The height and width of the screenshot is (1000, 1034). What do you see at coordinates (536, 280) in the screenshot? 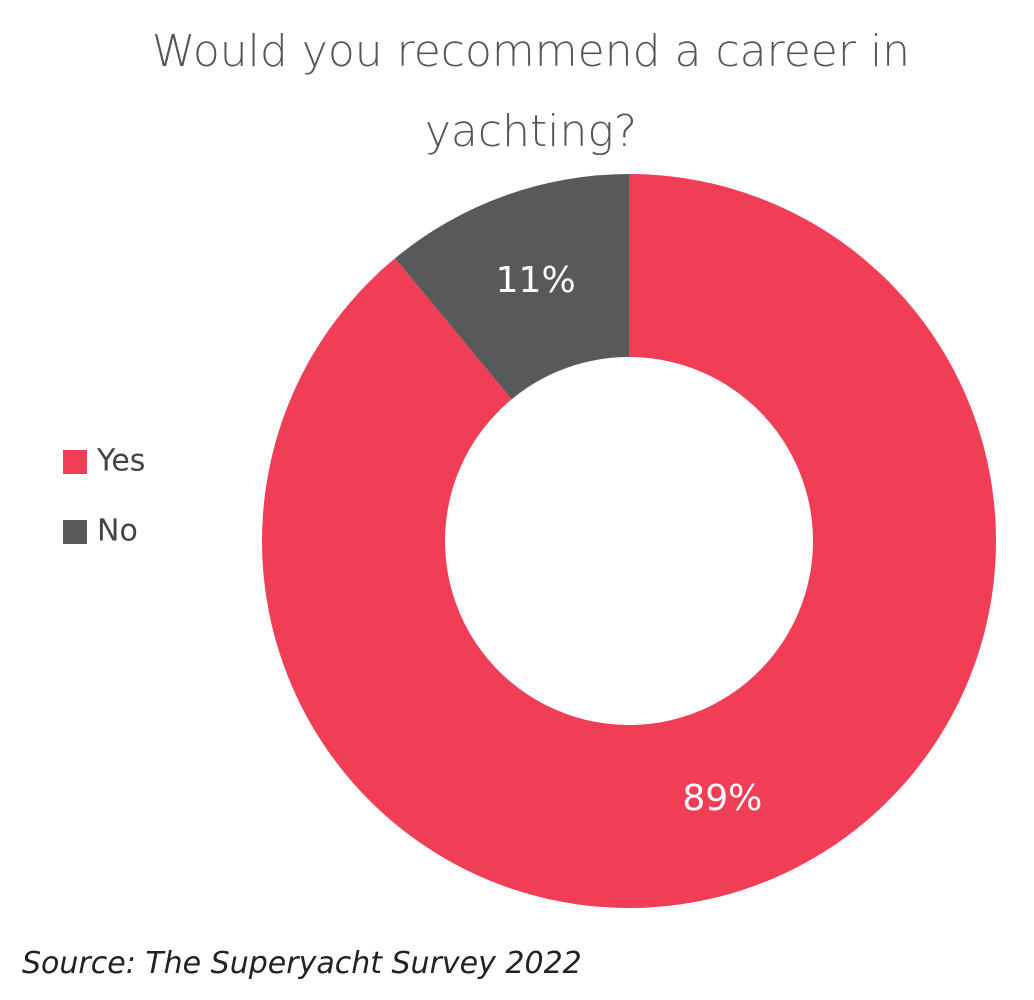
I see `data-label: 11%` at bounding box center [536, 280].